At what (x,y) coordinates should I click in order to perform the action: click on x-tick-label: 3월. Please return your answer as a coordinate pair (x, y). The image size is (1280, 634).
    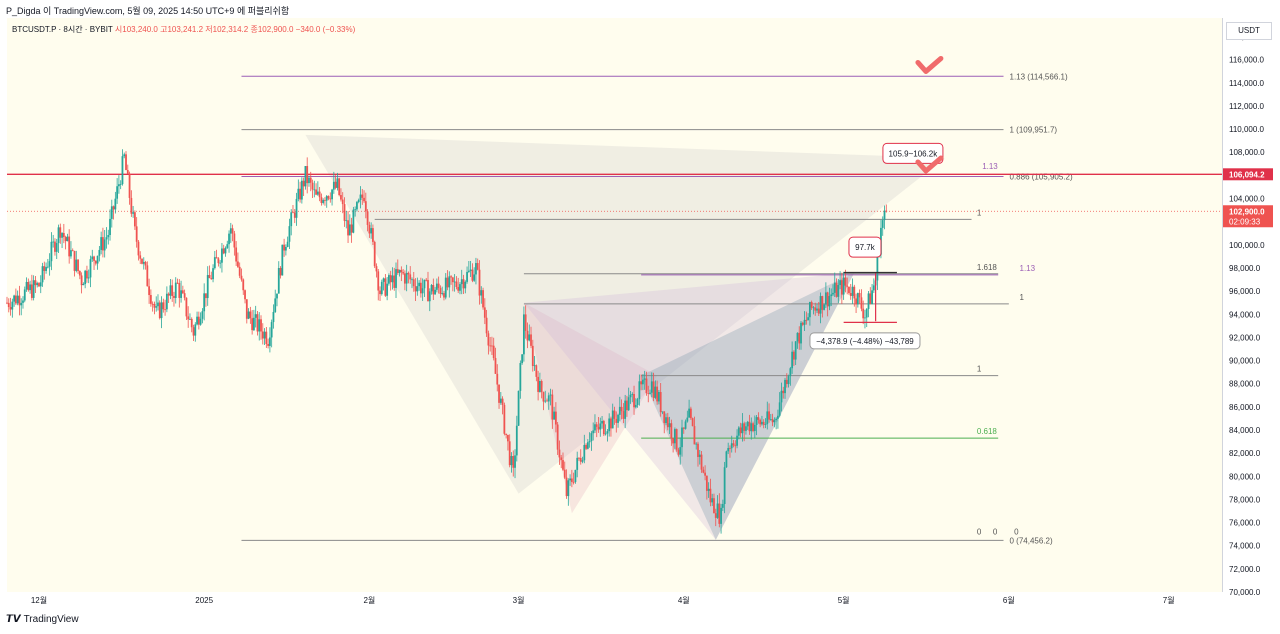
    Looking at the image, I should click on (519, 600).